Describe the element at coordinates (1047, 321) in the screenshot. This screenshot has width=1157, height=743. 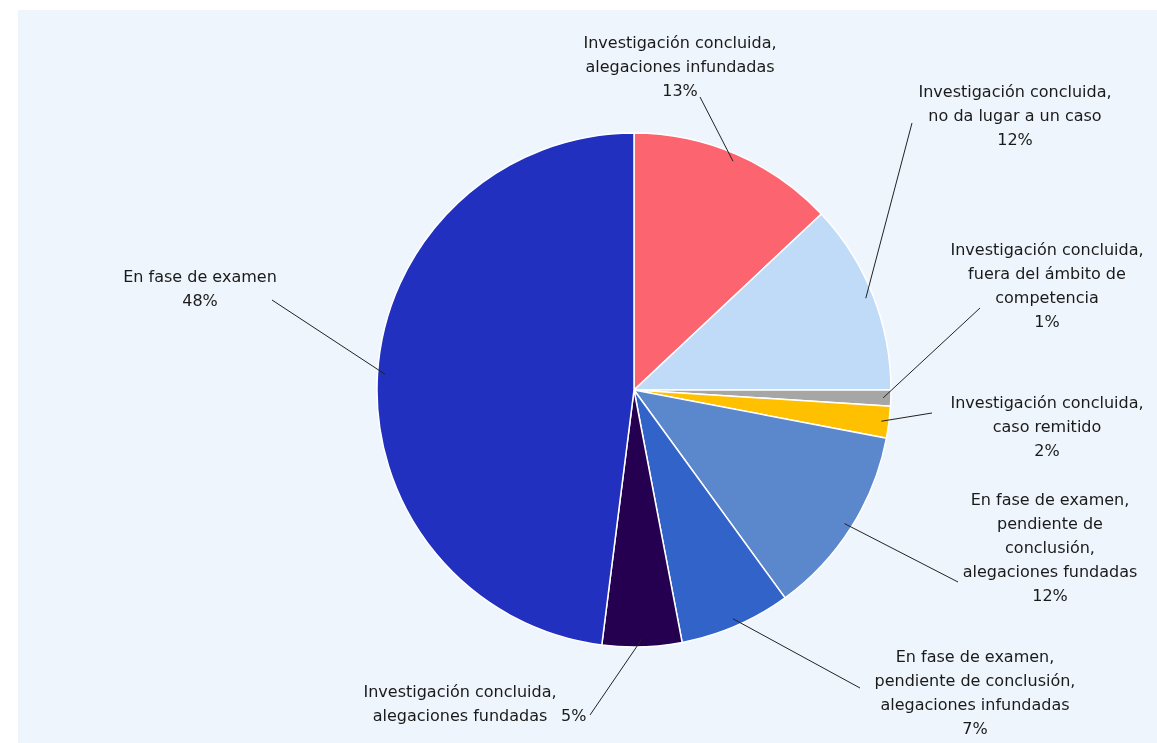
I see `data-label: 1%` at that location.